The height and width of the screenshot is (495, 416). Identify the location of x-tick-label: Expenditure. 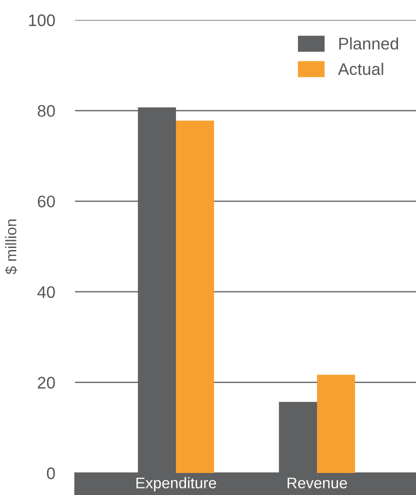
(176, 484).